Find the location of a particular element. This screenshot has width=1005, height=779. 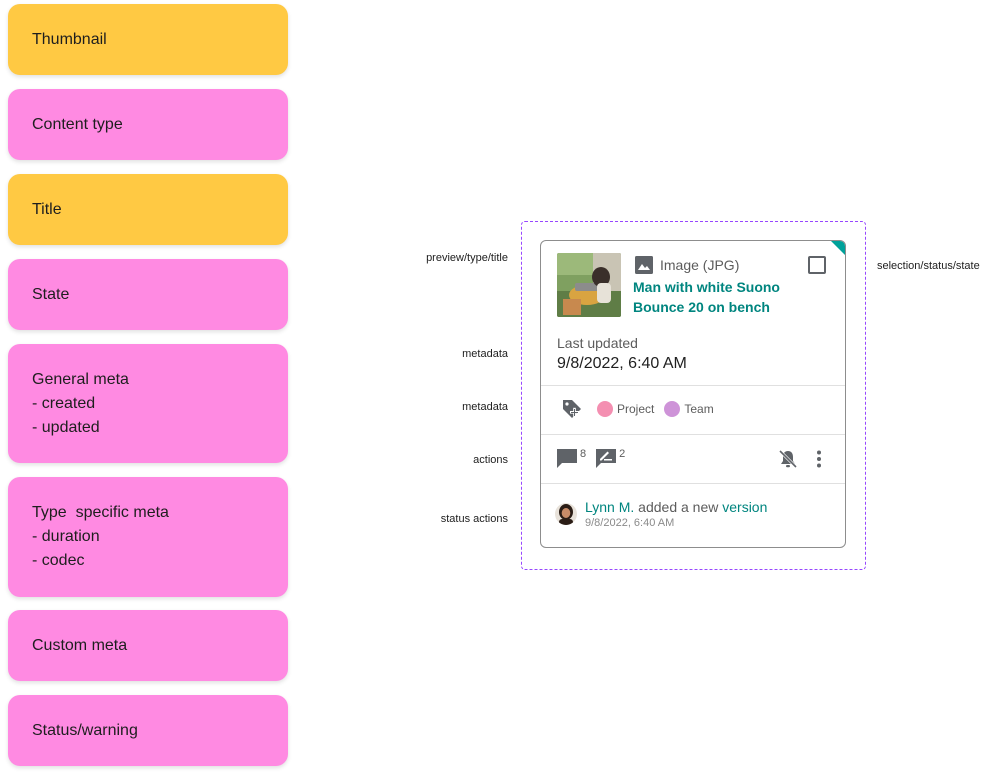

tag-chip-team: Team is located at coordinates (689, 409).